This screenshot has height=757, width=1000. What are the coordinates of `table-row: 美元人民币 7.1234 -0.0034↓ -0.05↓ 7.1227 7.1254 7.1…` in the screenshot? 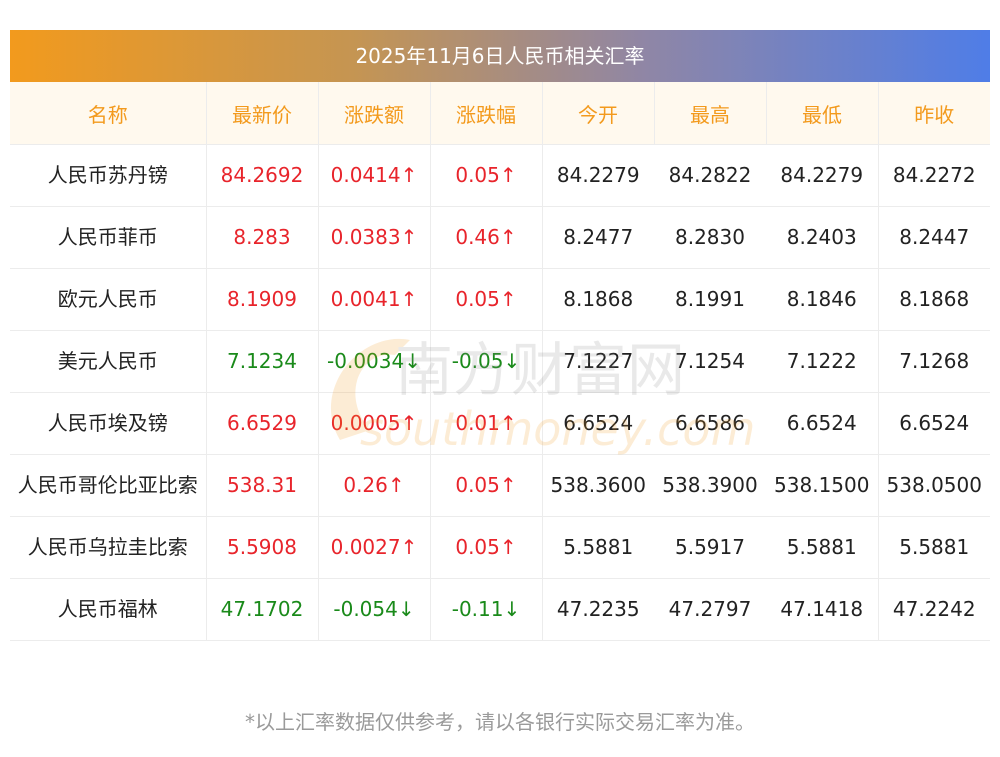 It's located at (500, 361).